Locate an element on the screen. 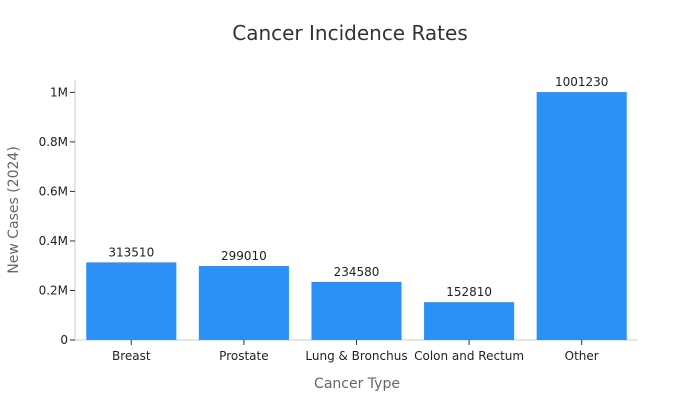 The width and height of the screenshot is (700, 400). bar-value-label: 234580 is located at coordinates (357, 272).